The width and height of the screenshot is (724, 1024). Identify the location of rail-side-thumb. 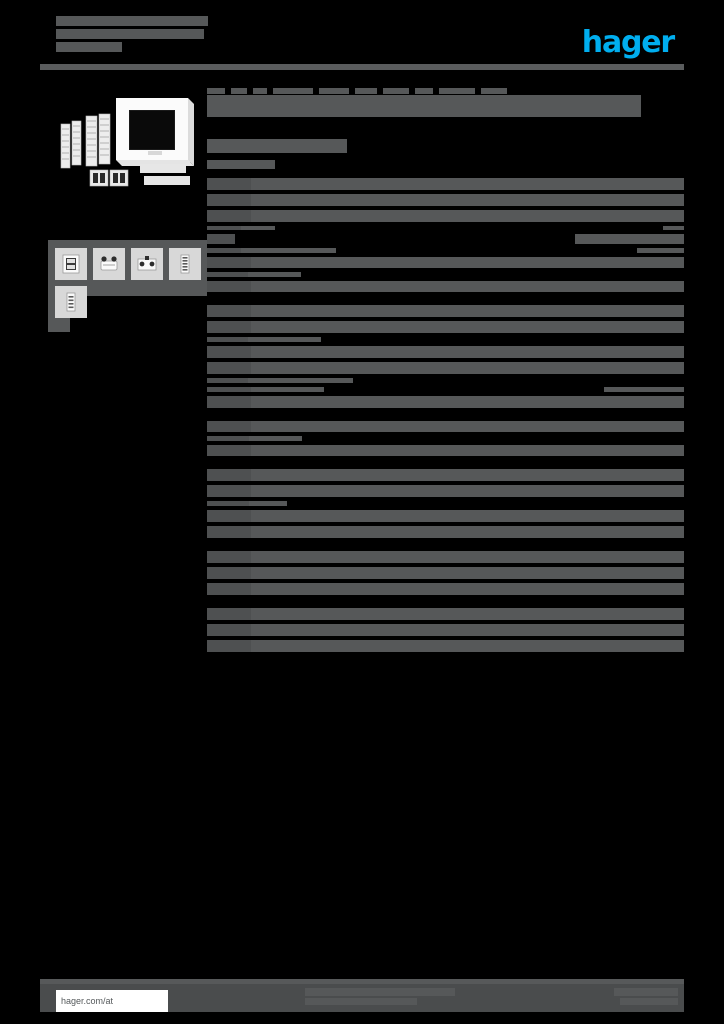
(185, 264).